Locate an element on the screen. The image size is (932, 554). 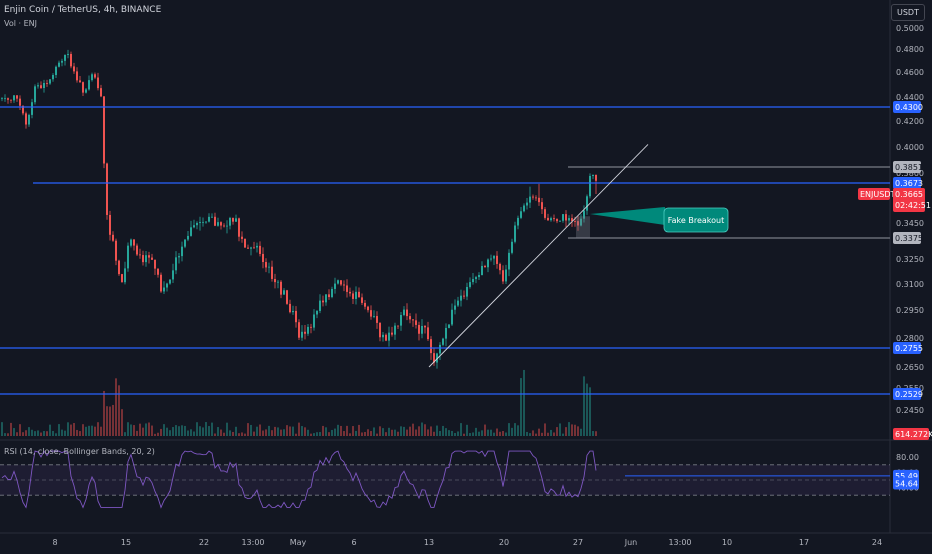
time-tick-label: 13 is located at coordinates (429, 542).